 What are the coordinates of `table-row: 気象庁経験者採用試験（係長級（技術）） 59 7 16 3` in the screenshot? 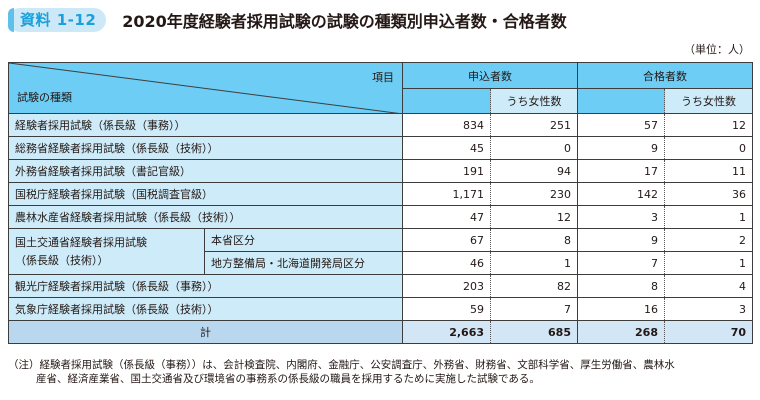 It's located at (380, 309).